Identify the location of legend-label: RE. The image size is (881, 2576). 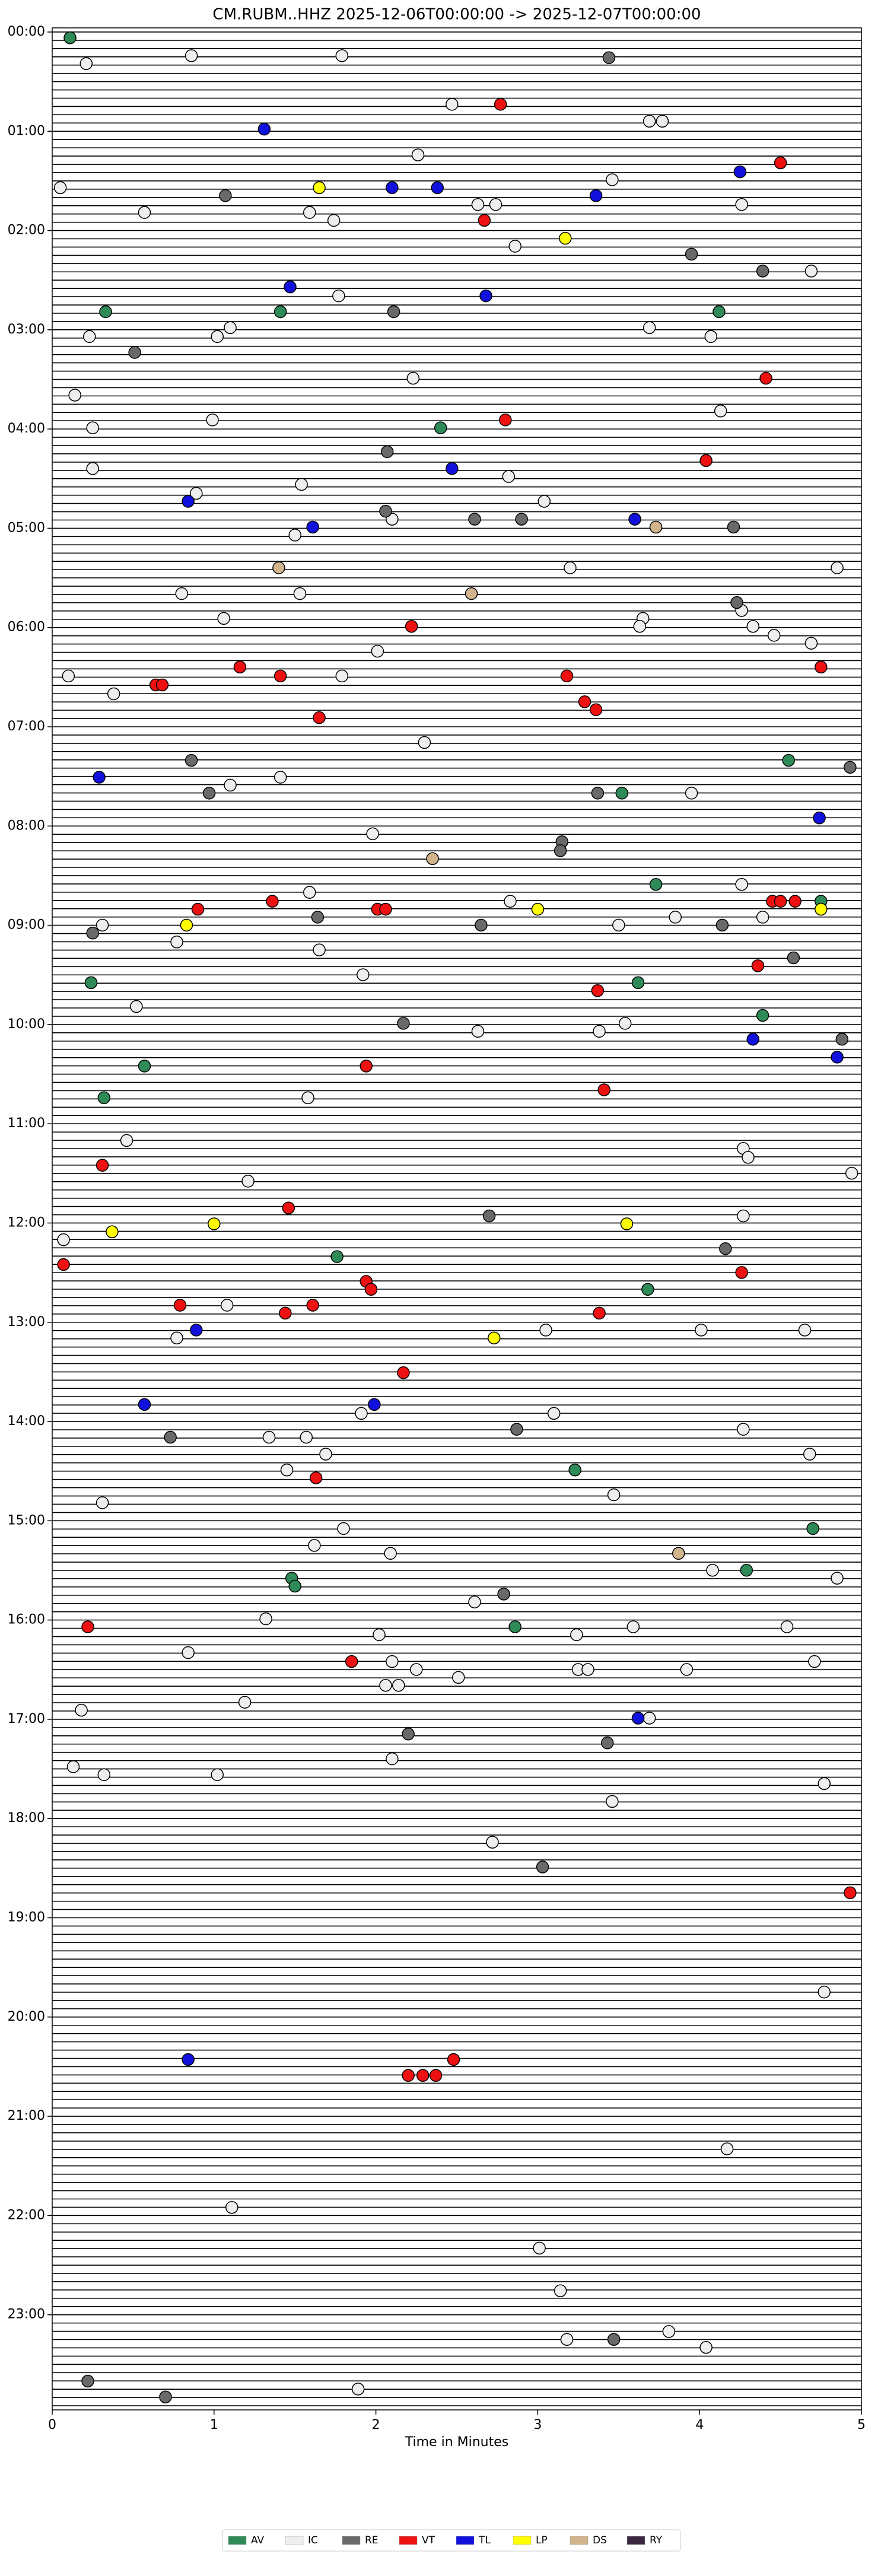
(372, 2540).